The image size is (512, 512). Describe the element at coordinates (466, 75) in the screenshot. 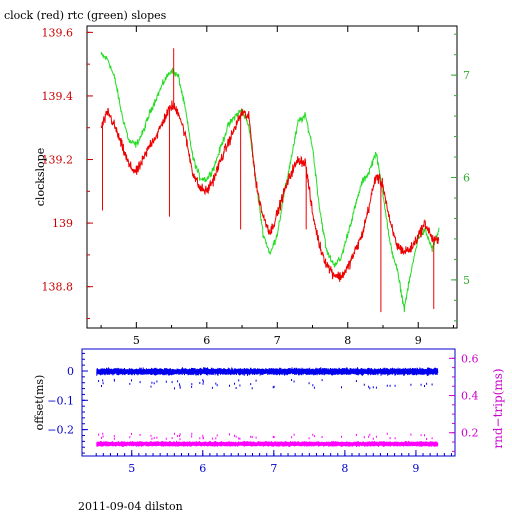

I see `top-y2-tick-label: 7` at that location.